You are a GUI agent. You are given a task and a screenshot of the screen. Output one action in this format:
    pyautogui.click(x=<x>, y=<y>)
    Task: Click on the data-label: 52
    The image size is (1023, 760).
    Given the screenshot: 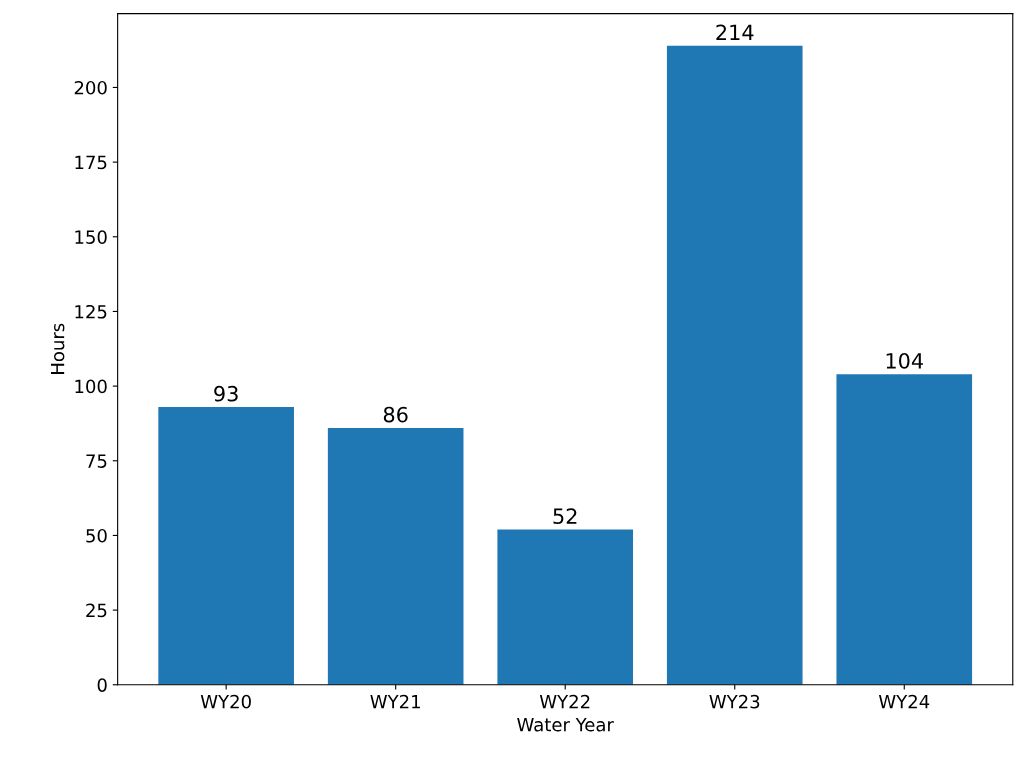 What is the action you would take?
    pyautogui.click(x=565, y=516)
    